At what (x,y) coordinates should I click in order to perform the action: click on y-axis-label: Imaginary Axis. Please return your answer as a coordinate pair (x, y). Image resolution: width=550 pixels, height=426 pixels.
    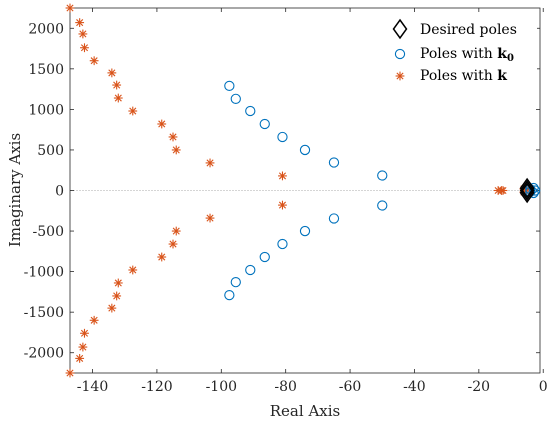
    Looking at the image, I should click on (15, 190).